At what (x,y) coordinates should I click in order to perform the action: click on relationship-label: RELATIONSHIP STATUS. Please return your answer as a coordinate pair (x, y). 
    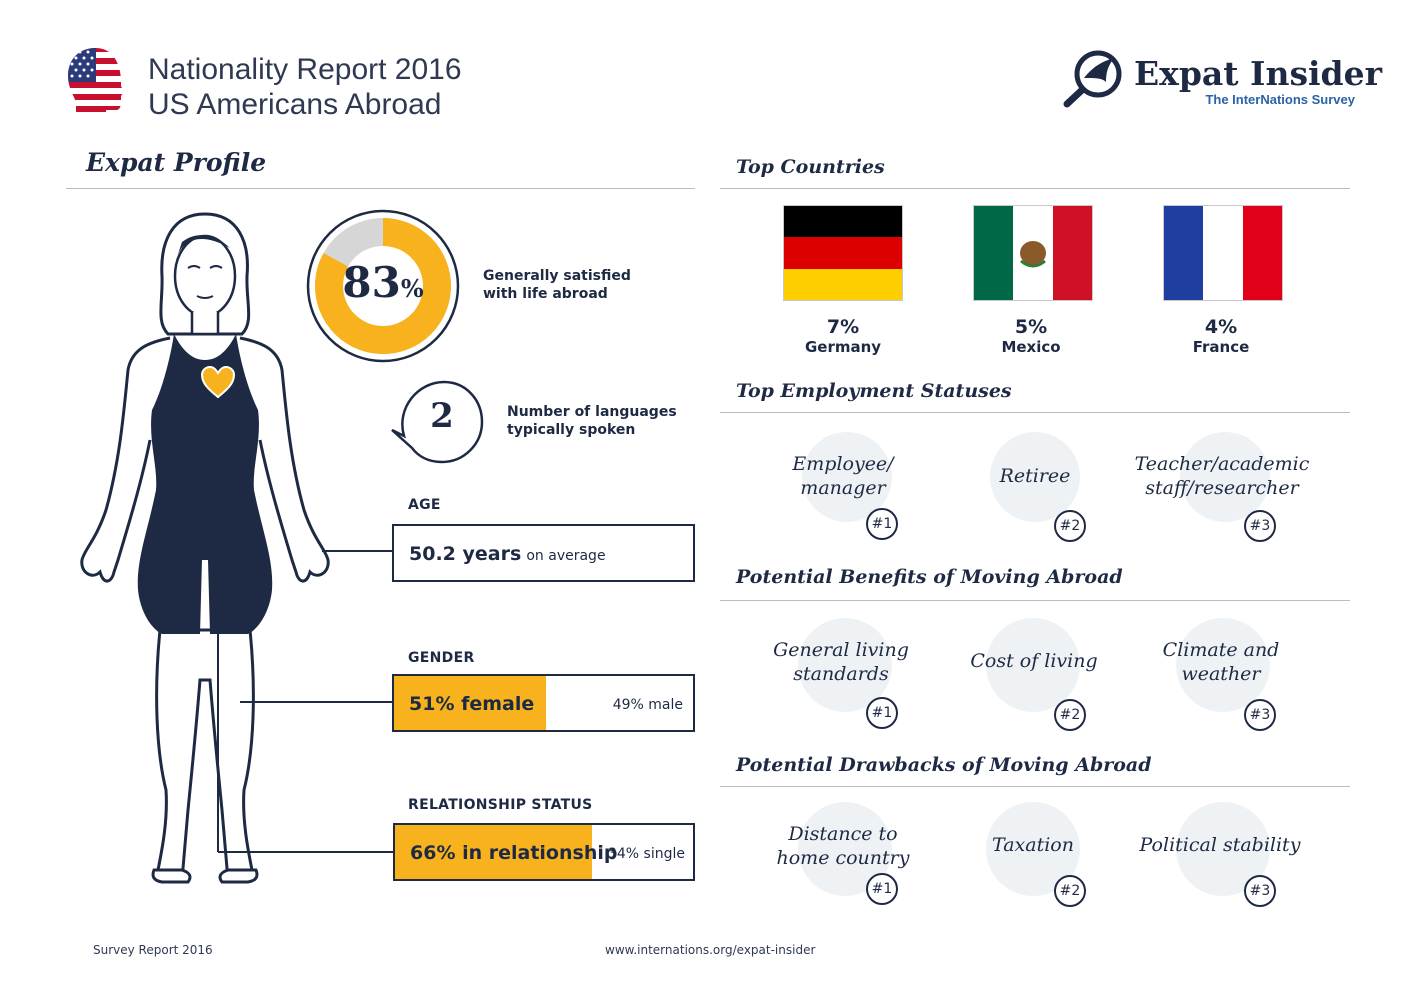
    Looking at the image, I should click on (500, 805).